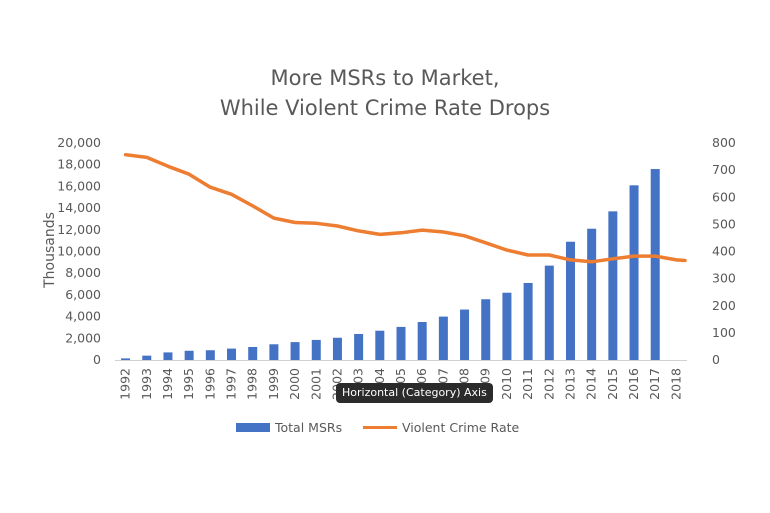  Describe the element at coordinates (231, 384) in the screenshot. I see `x-tick-label: 1997` at that location.